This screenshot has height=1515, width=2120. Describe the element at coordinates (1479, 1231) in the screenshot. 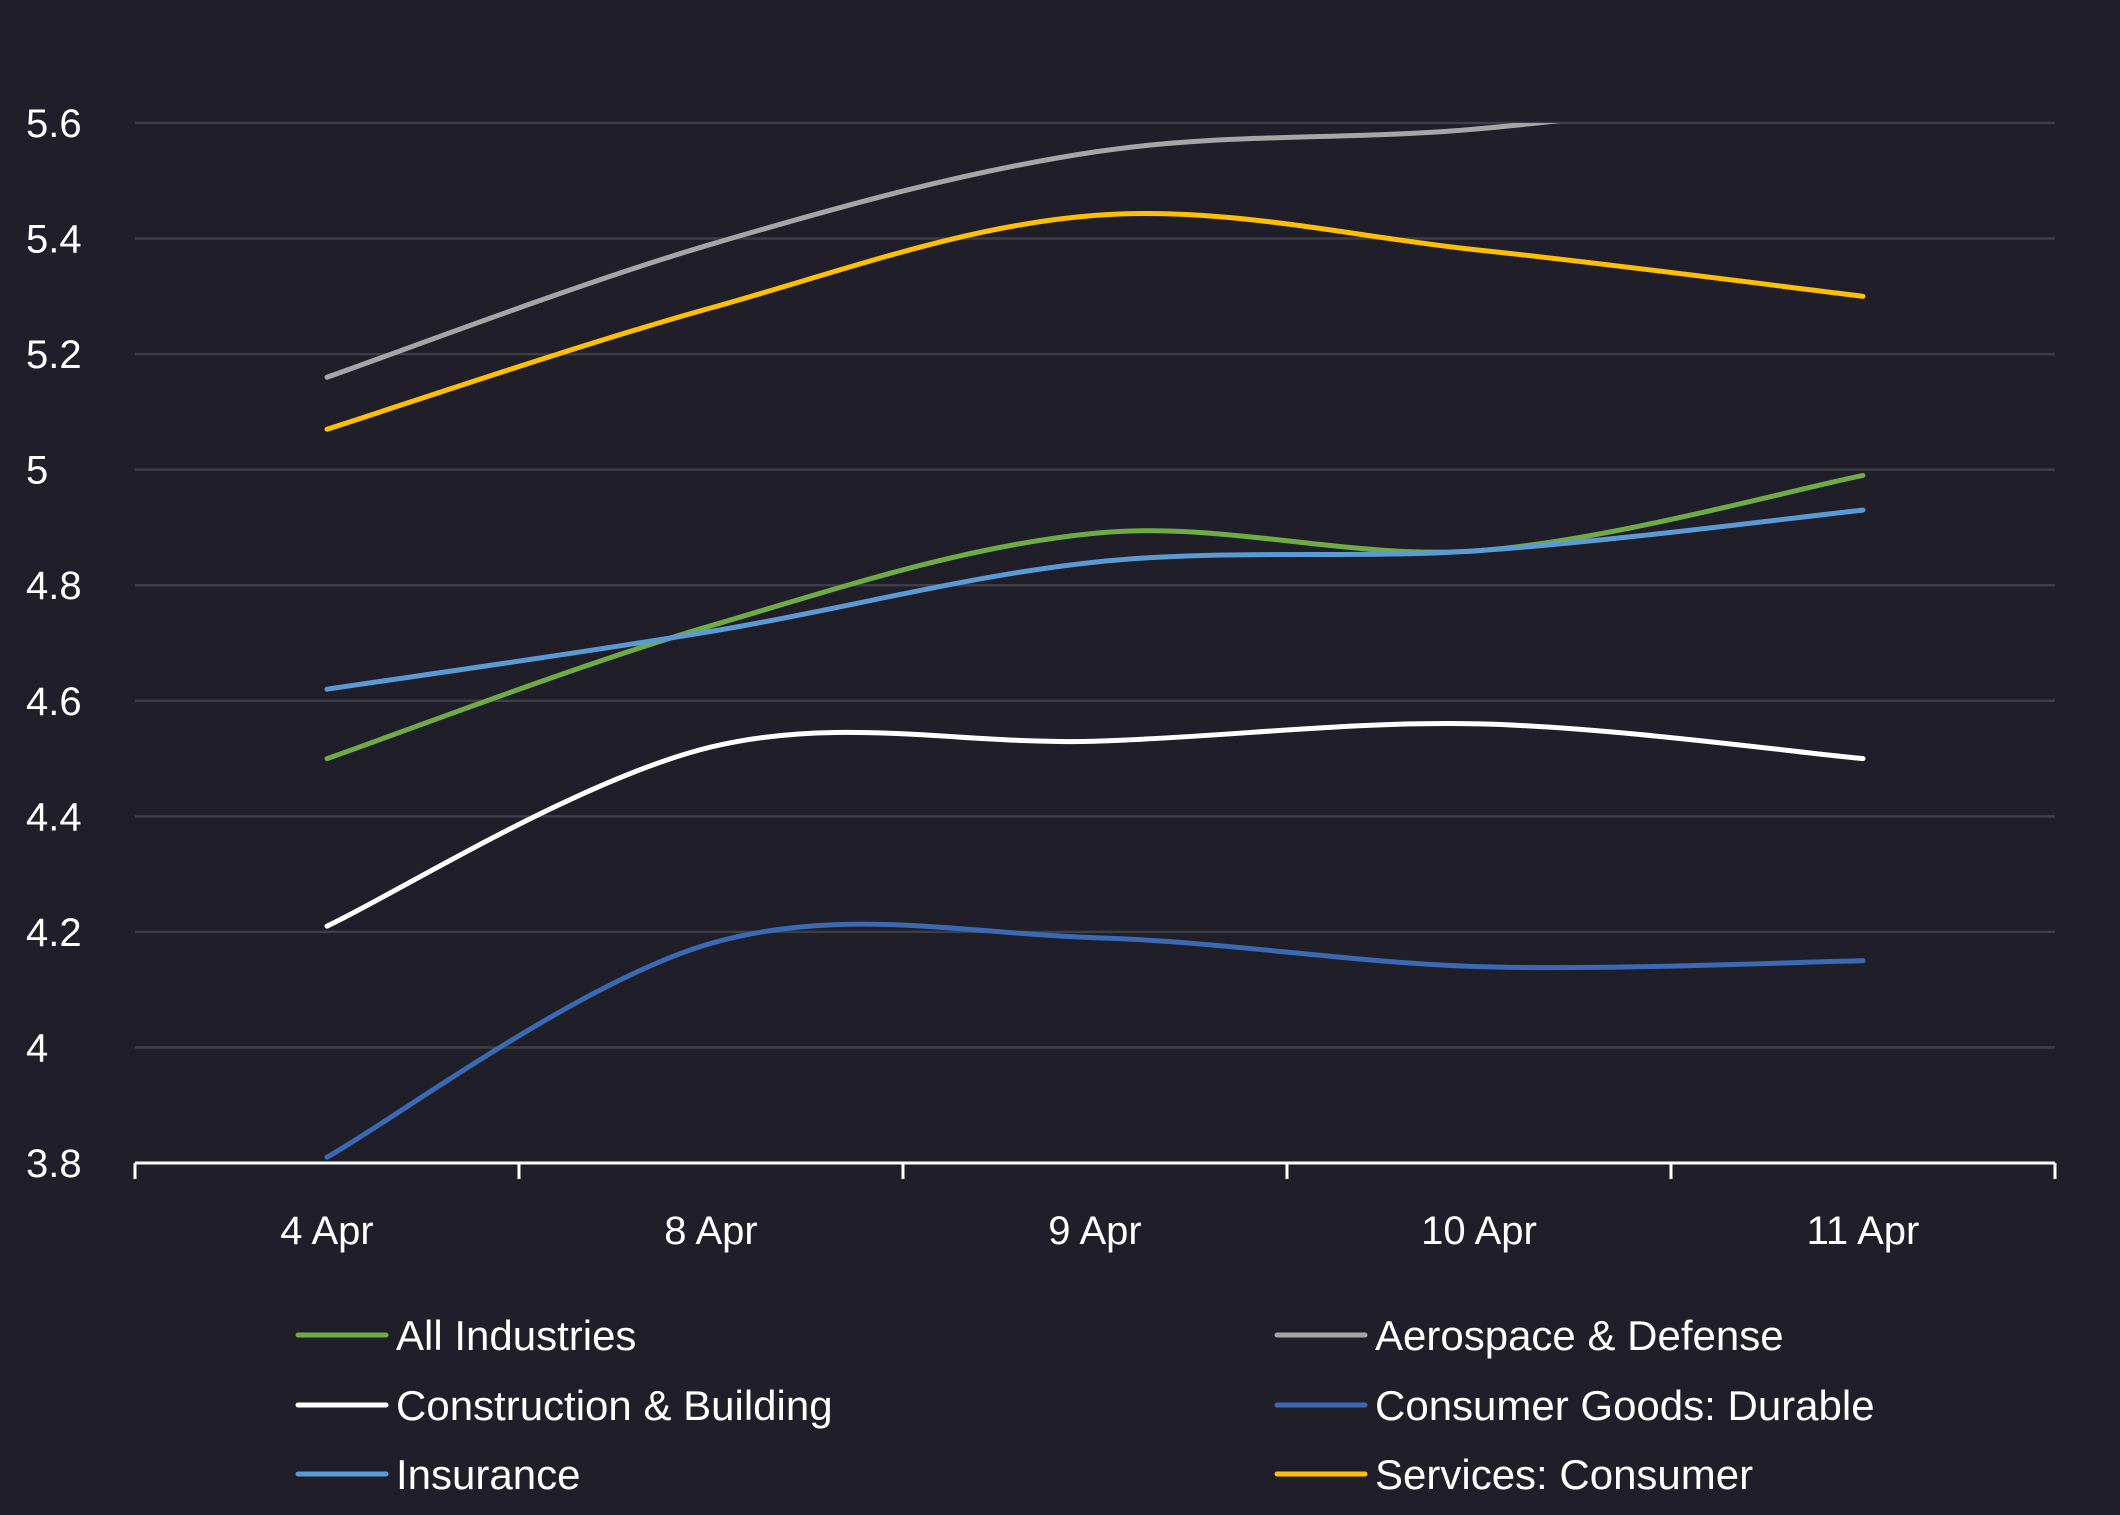

I see `x-tick-label: 10 Apr` at that location.